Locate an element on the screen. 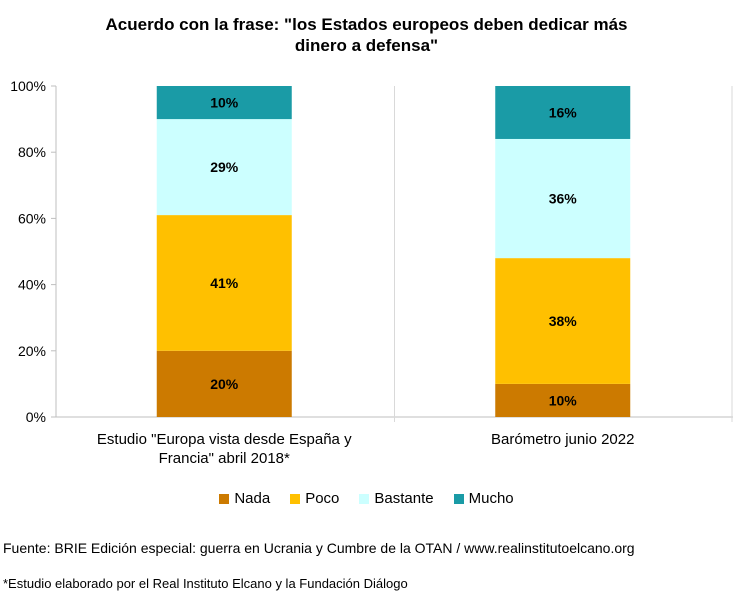 This screenshot has height=600, width=733. chart-title-line-2: dinero a defensa" is located at coordinates (366, 45).